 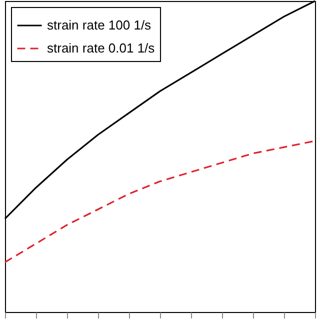 I want to click on legend-label: strain rate 100 1/s, so click(x=99, y=25).